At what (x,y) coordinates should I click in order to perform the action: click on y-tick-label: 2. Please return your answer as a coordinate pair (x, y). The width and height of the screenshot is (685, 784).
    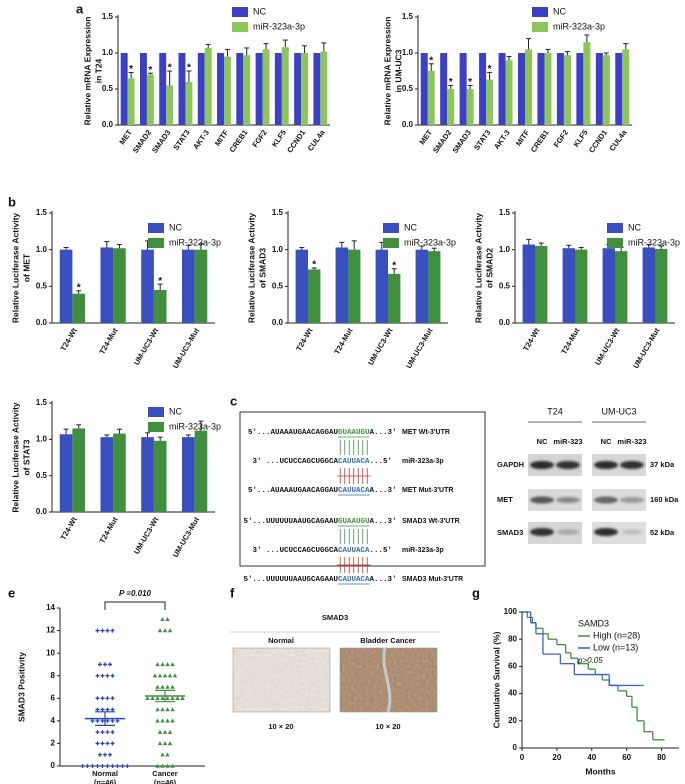
    Looking at the image, I should click on (53, 743).